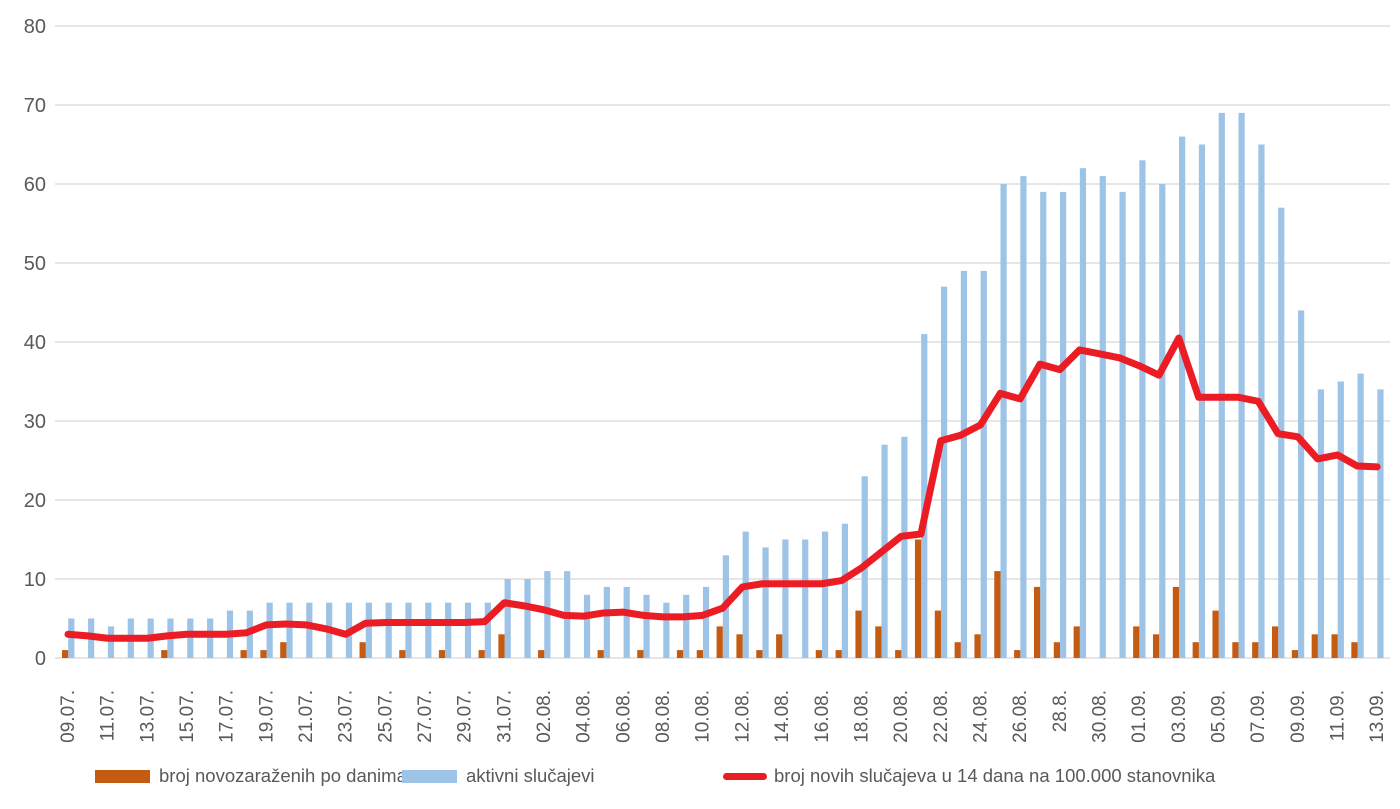  What do you see at coordinates (35, 27) in the screenshot?
I see `y-tick-label: 80` at bounding box center [35, 27].